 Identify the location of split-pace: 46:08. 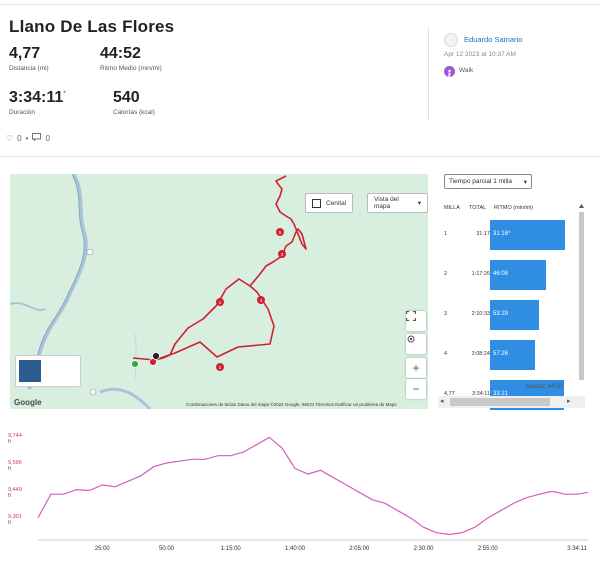
(501, 274).